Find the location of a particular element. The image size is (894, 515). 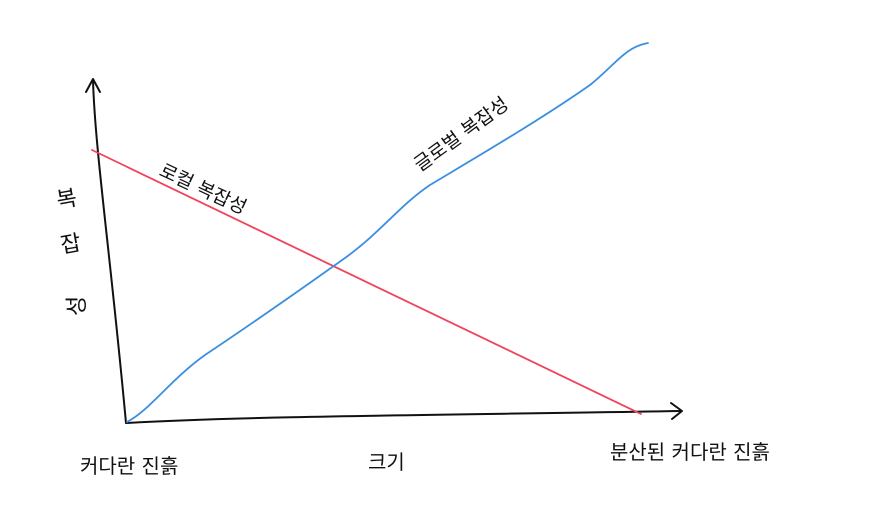

x-axis-arrowhead is located at coordinates (676, 411).